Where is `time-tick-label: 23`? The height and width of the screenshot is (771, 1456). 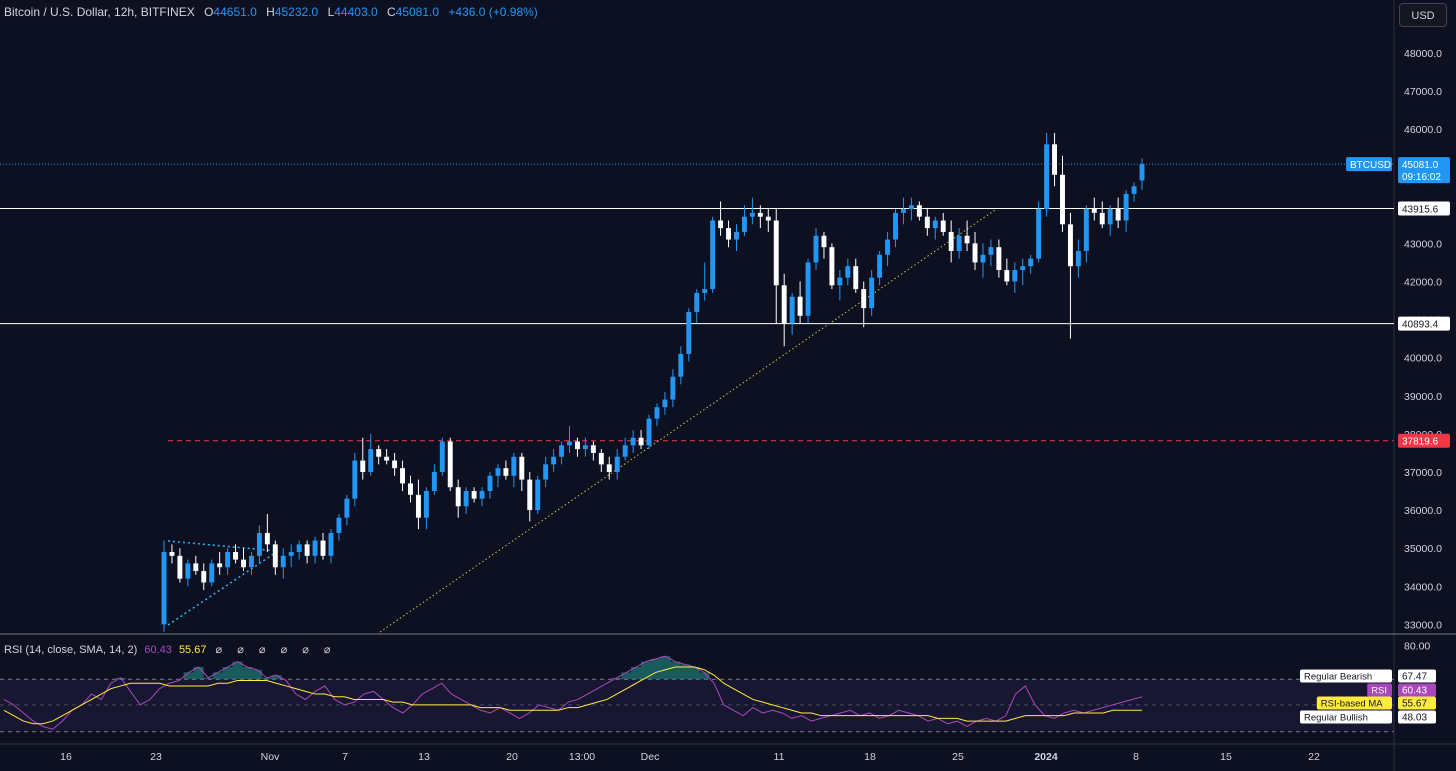
time-tick-label: 23 is located at coordinates (156, 757).